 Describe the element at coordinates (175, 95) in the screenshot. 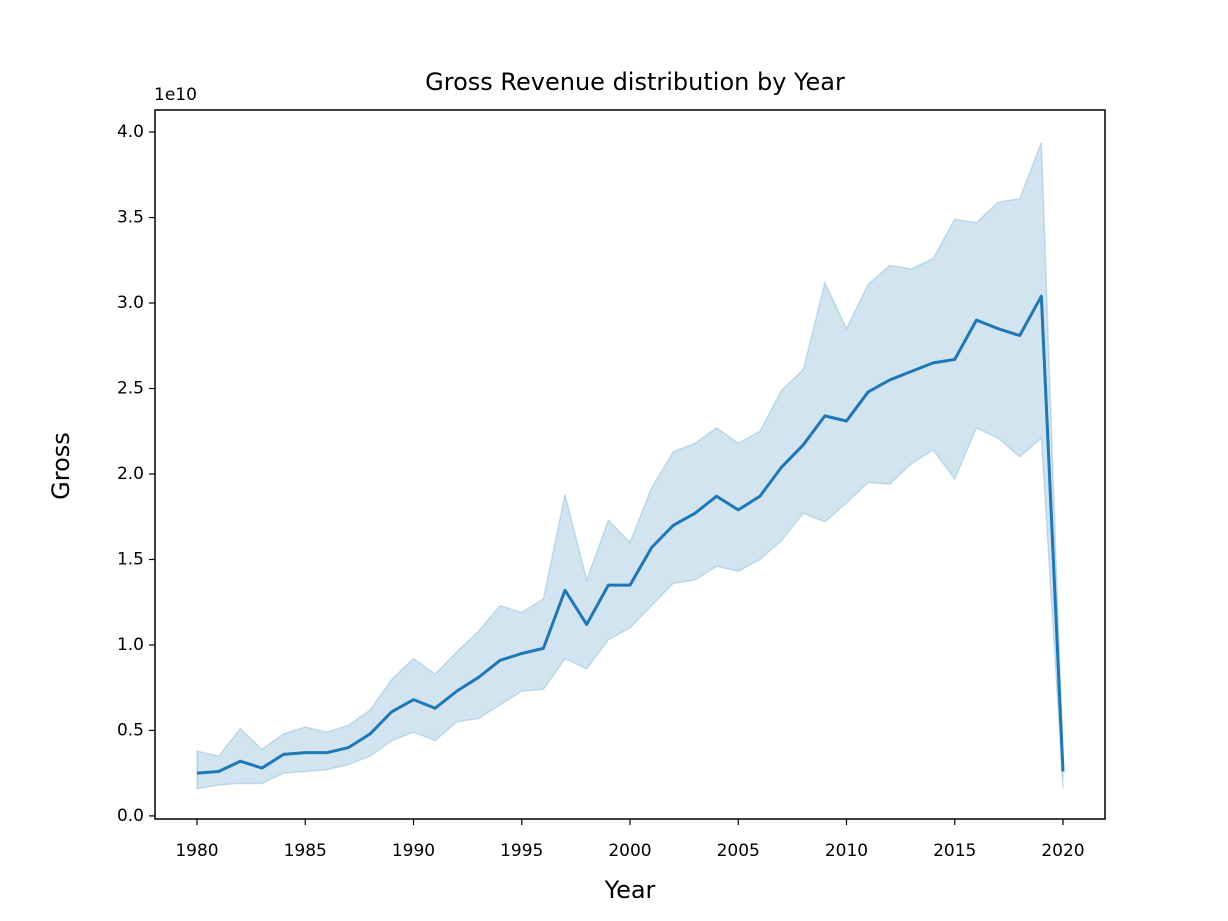

I see `y-offset-label: 1e10` at that location.